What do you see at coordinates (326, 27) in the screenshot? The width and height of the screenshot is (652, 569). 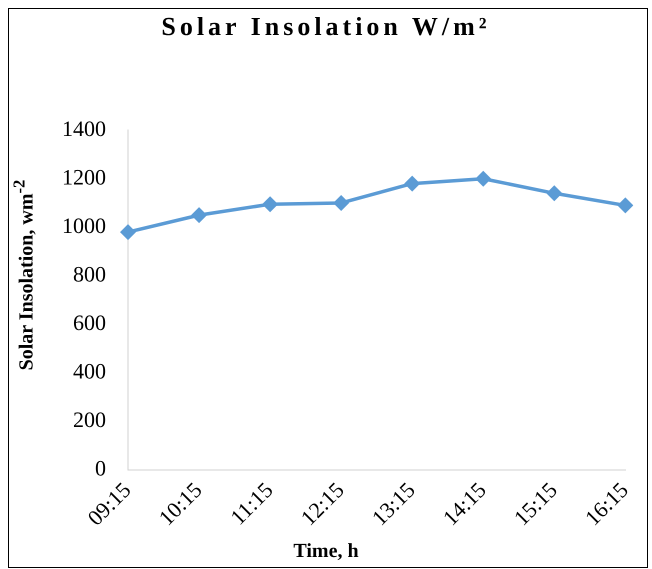 I see `chart-title: Solar Insolation W/m²` at bounding box center [326, 27].